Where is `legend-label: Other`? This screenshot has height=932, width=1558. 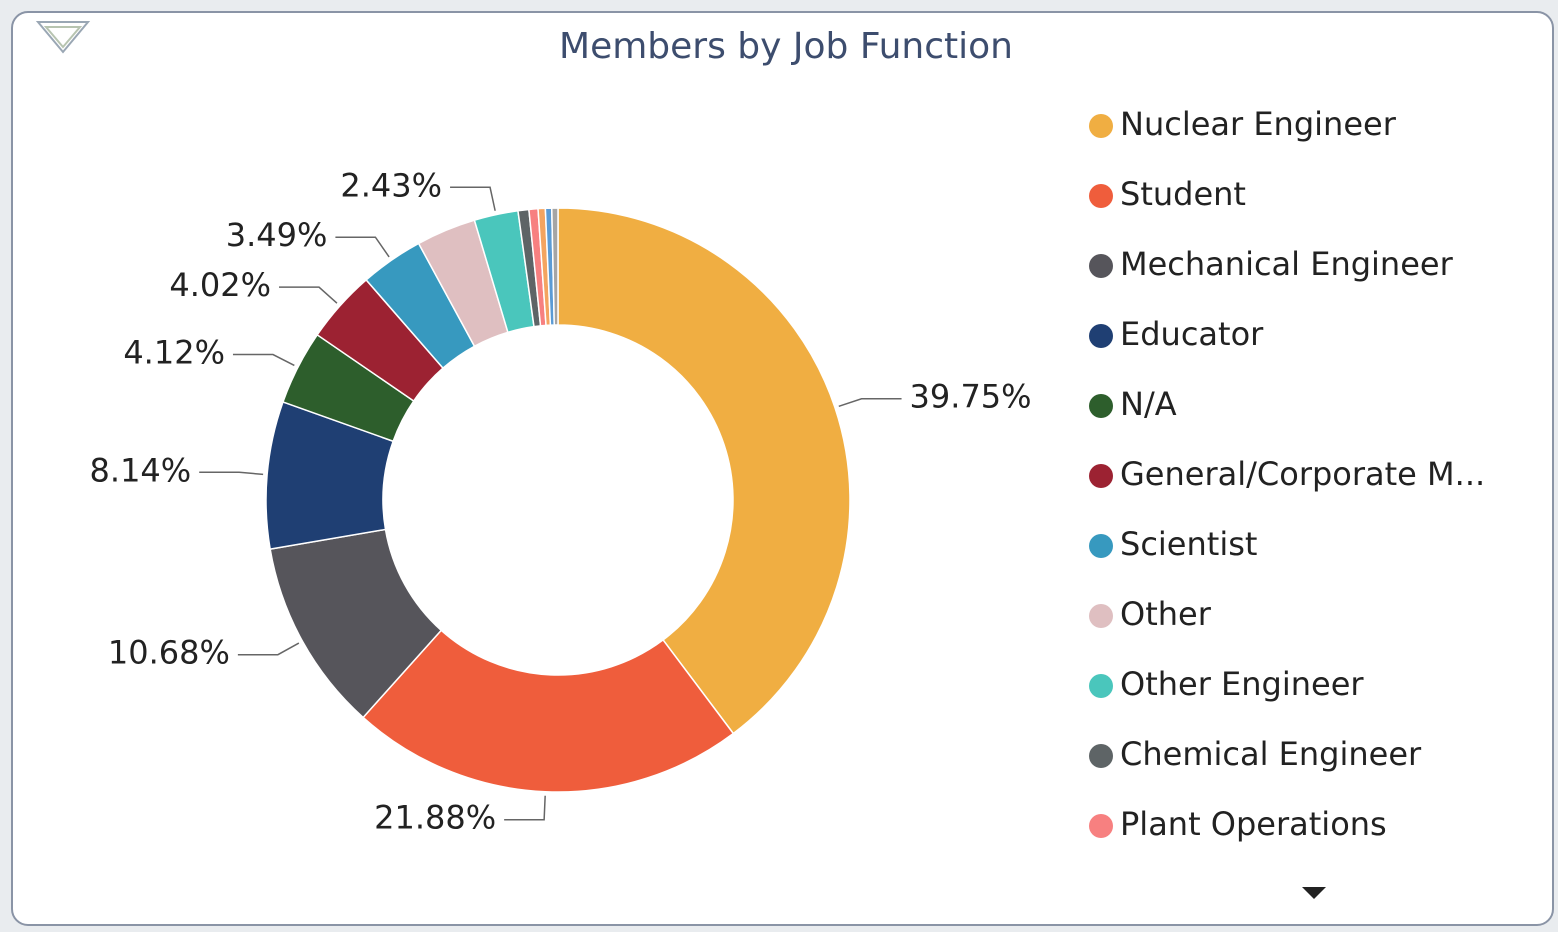 legend-label: Other is located at coordinates (1166, 614).